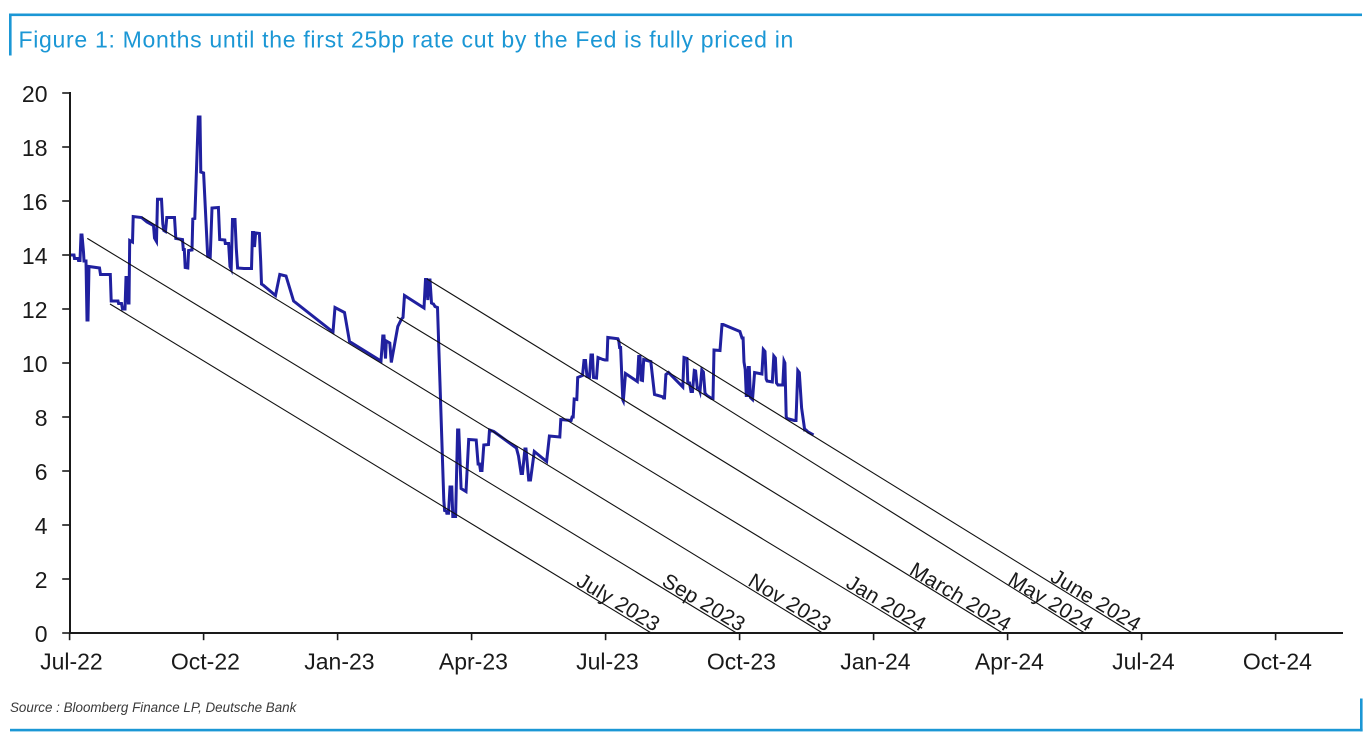 The image size is (1371, 742). I want to click on svg-text: 18, so click(35, 148).